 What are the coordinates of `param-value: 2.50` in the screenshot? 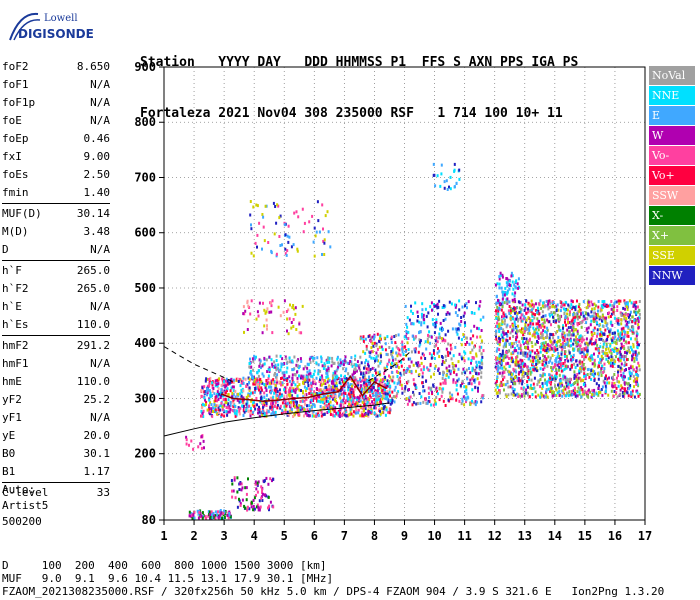 It's located at (97, 174).